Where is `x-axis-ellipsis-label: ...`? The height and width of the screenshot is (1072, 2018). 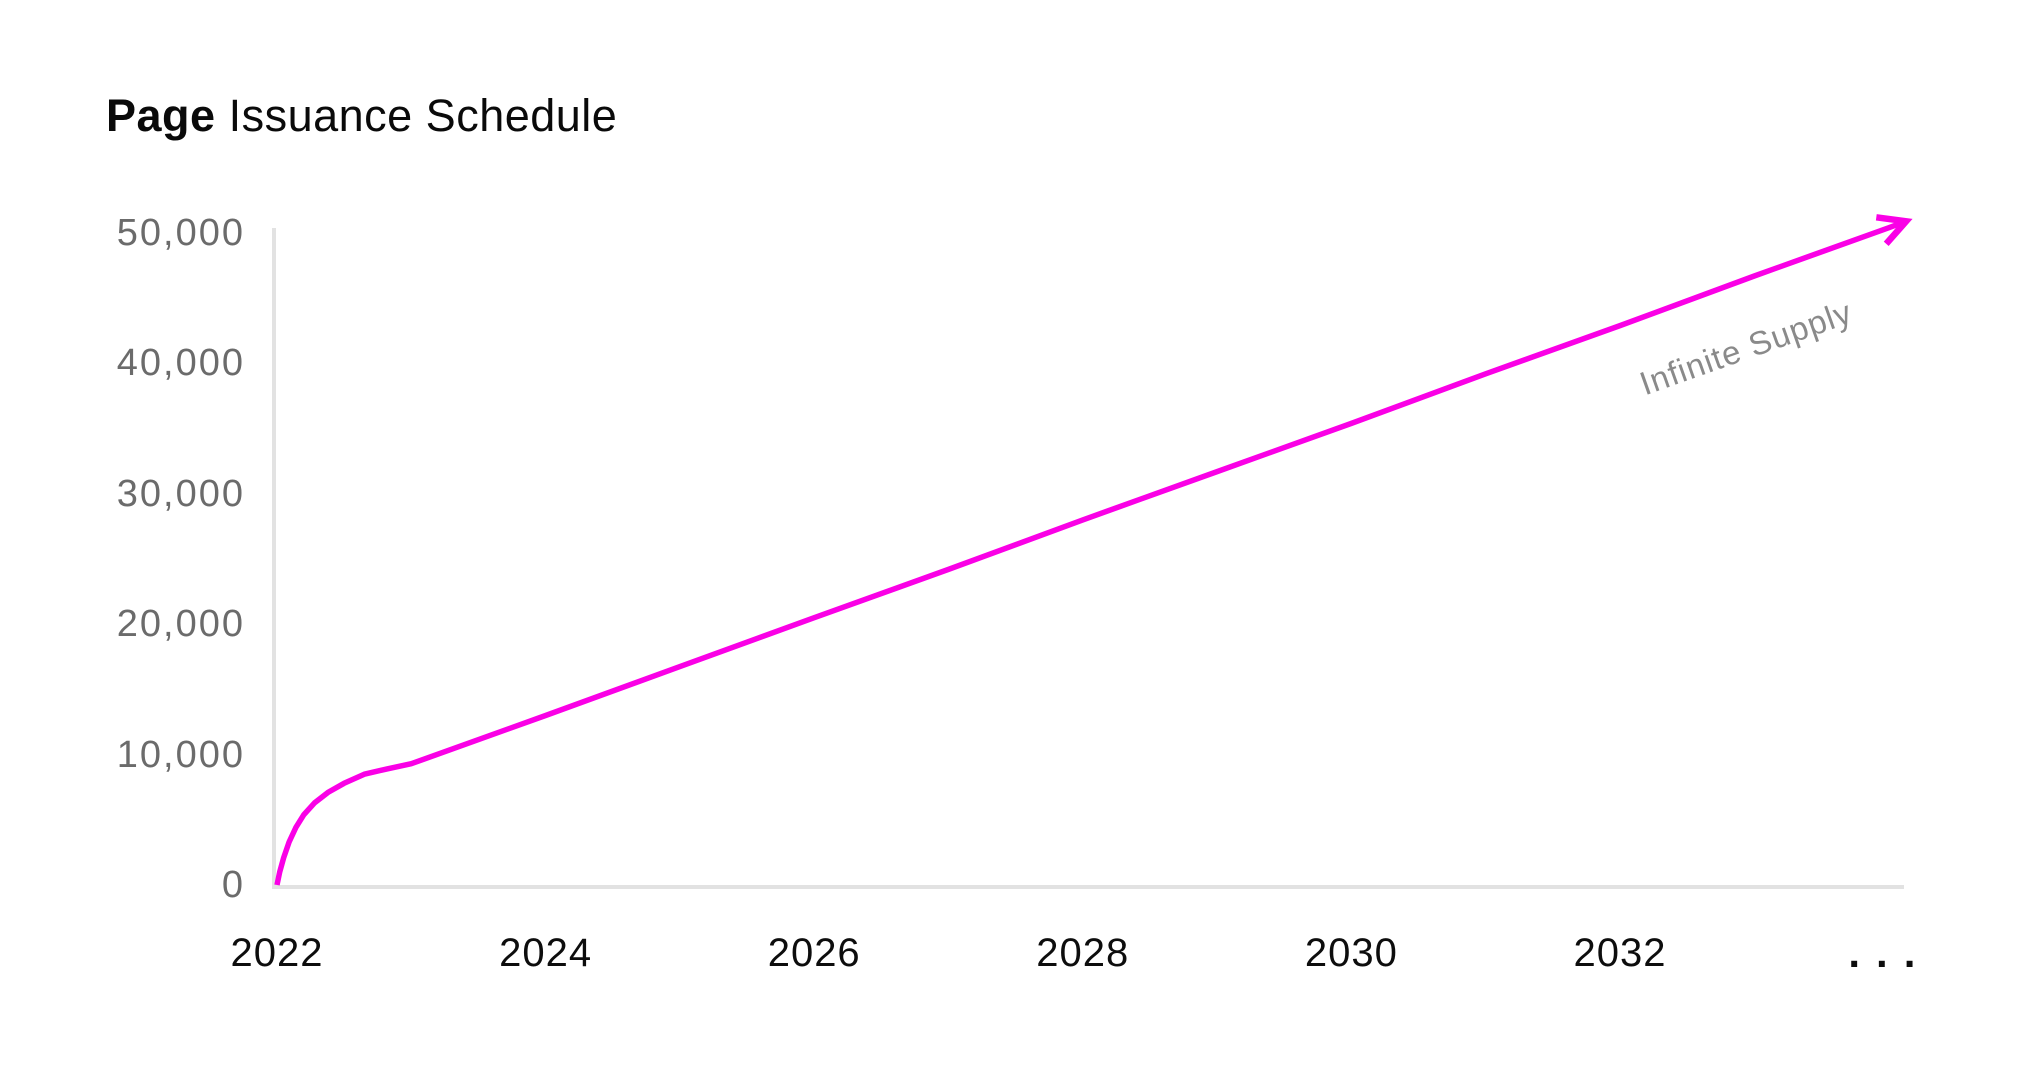
x-axis-ellipsis-label: ... is located at coordinates (1890, 952).